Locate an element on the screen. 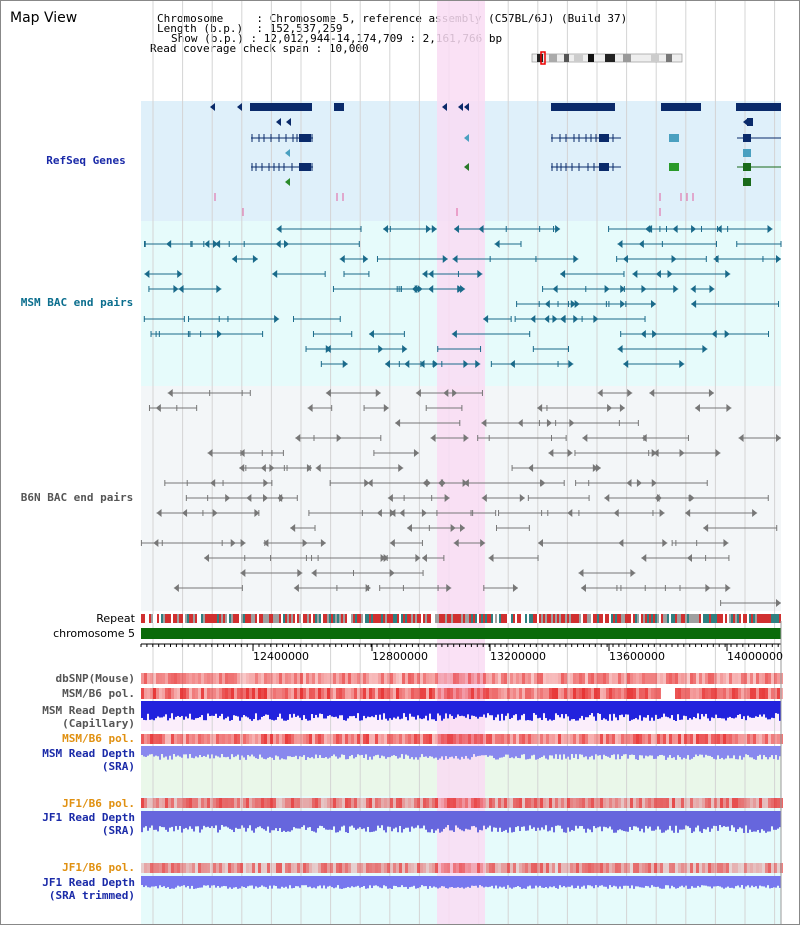 Image resolution: width=800 pixels, height=925 pixels. gene-arrow is located at coordinates (212, 107).